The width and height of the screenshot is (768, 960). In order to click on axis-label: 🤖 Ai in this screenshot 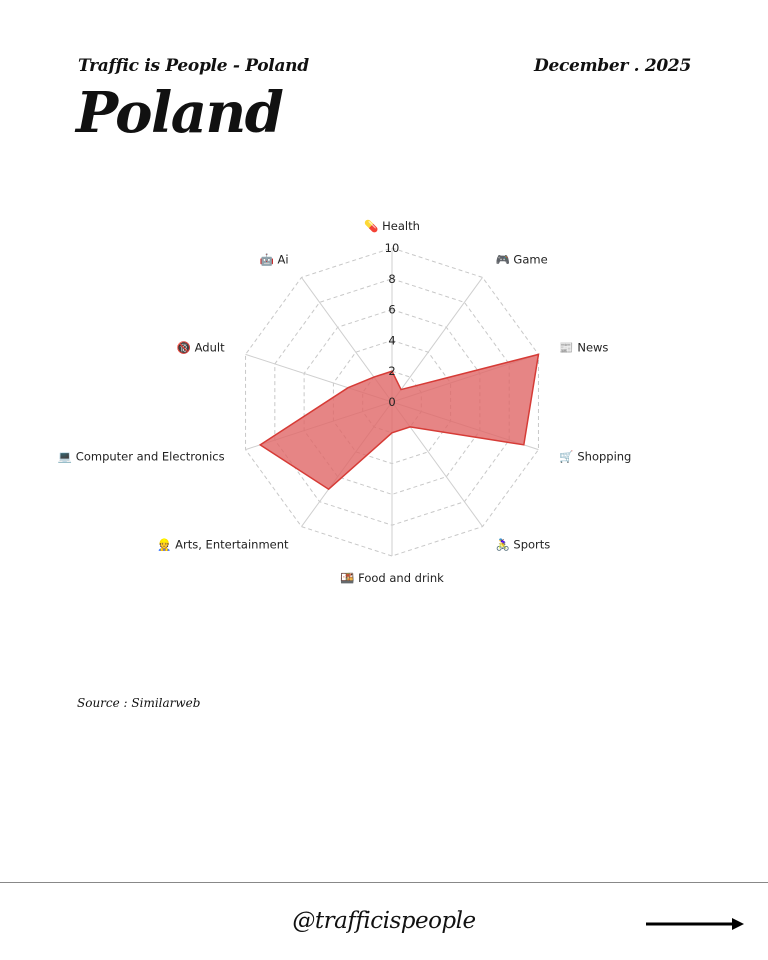, I will do `click(274, 260)`.